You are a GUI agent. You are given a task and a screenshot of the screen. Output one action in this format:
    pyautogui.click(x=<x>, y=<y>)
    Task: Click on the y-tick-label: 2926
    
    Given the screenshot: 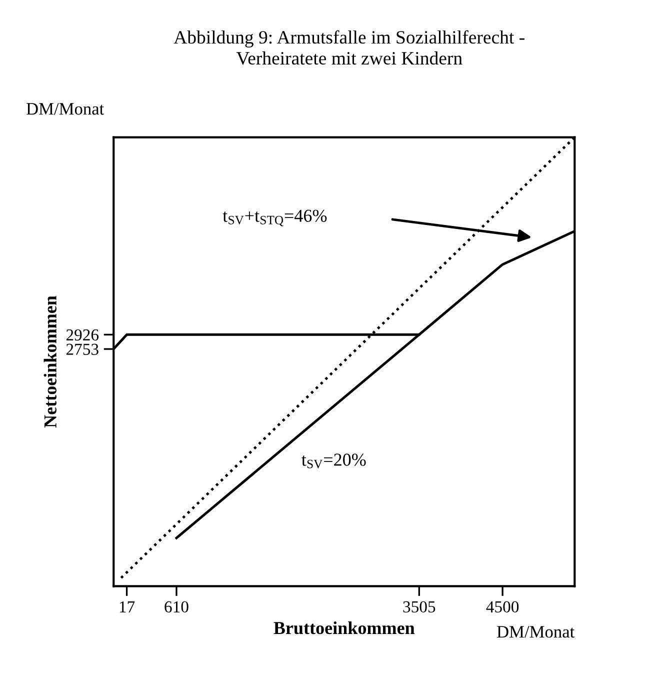 What is the action you would take?
    pyautogui.click(x=82, y=335)
    